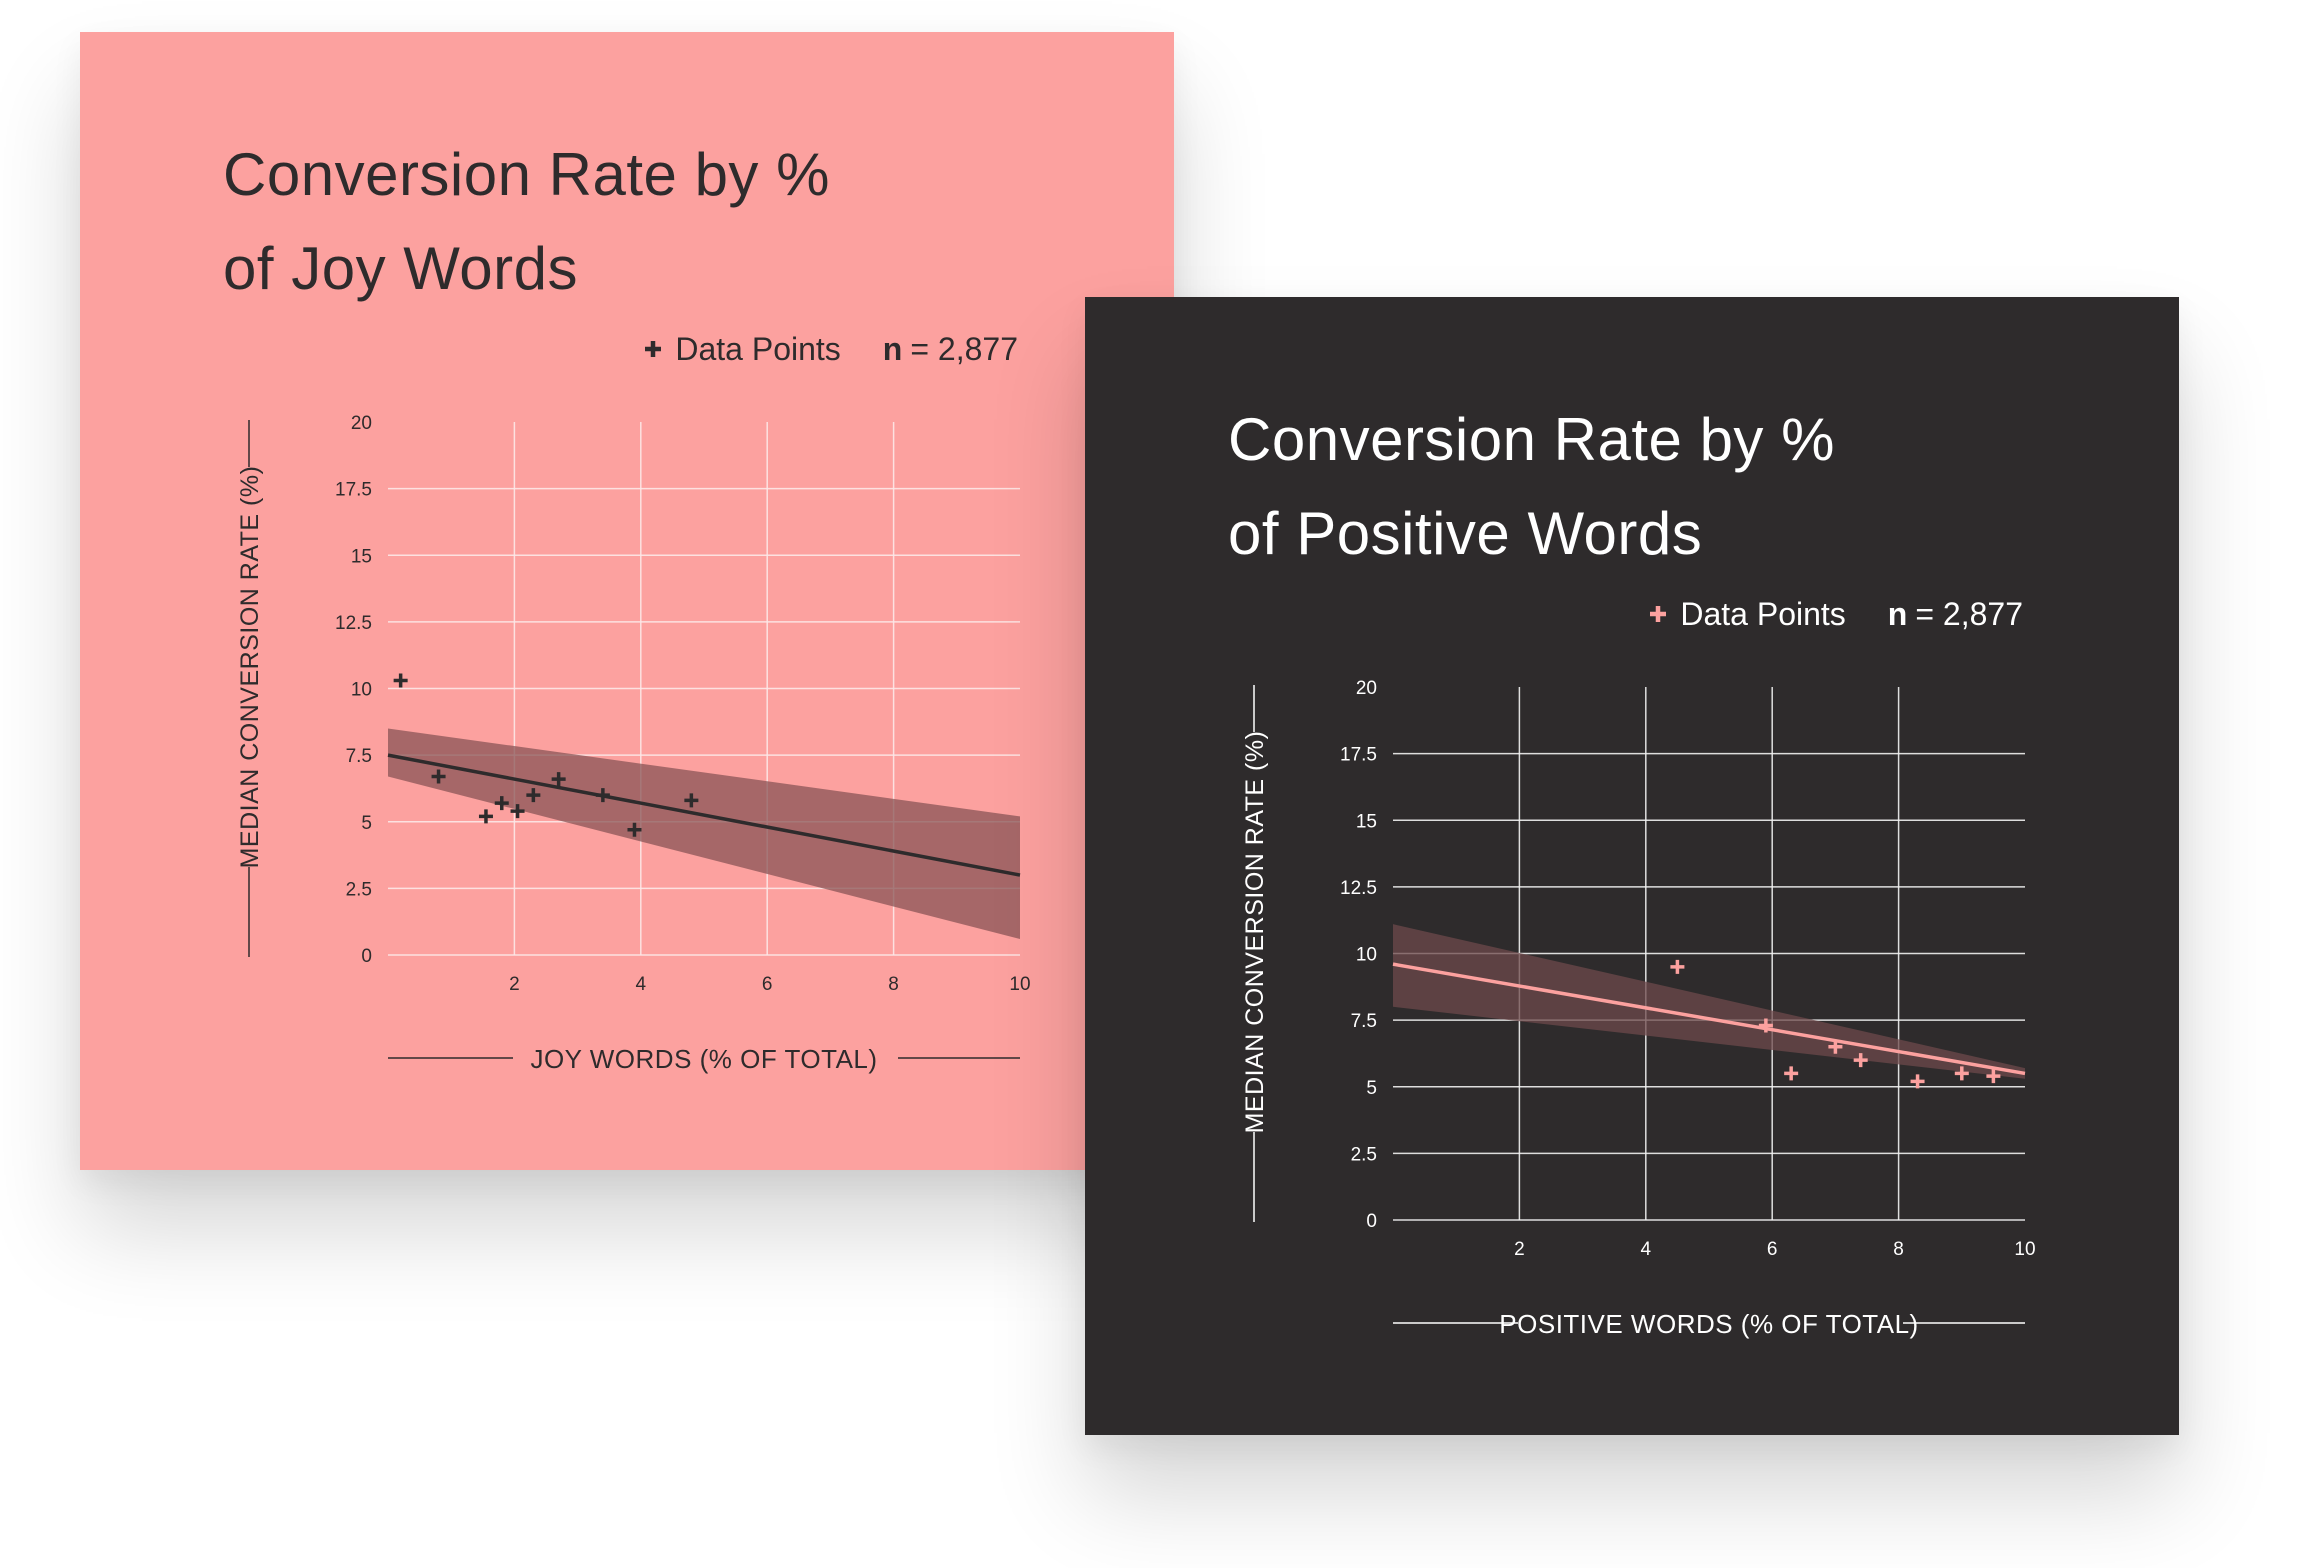 The image size is (2302, 1568). What do you see at coordinates (1465, 533) in the screenshot?
I see `chart-title-line-2: of Positive Words` at bounding box center [1465, 533].